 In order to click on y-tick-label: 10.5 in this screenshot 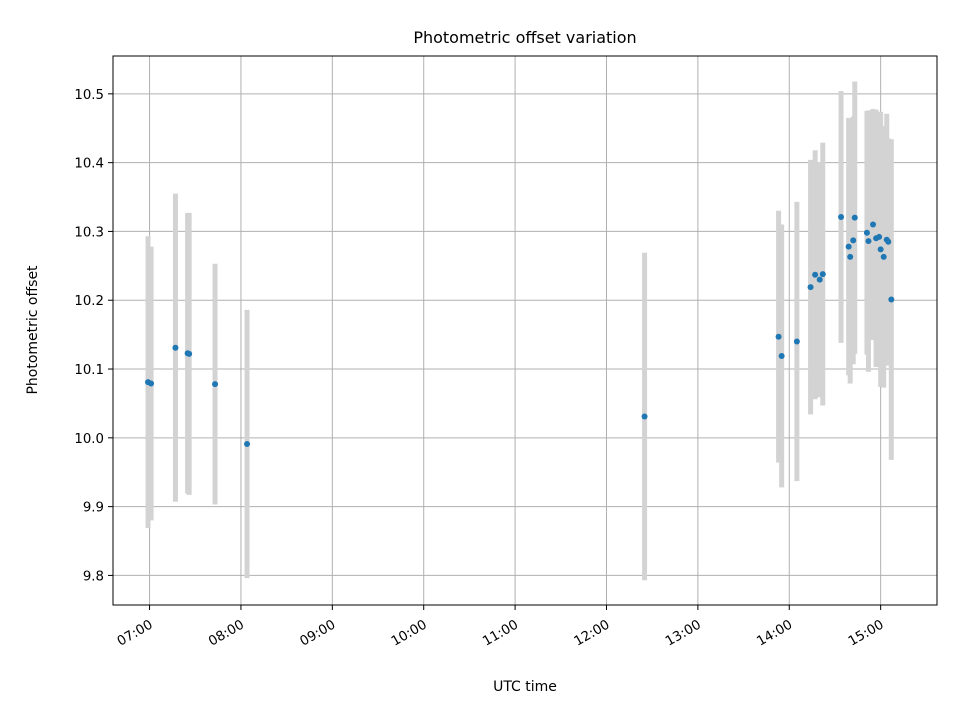, I will do `click(89, 95)`.